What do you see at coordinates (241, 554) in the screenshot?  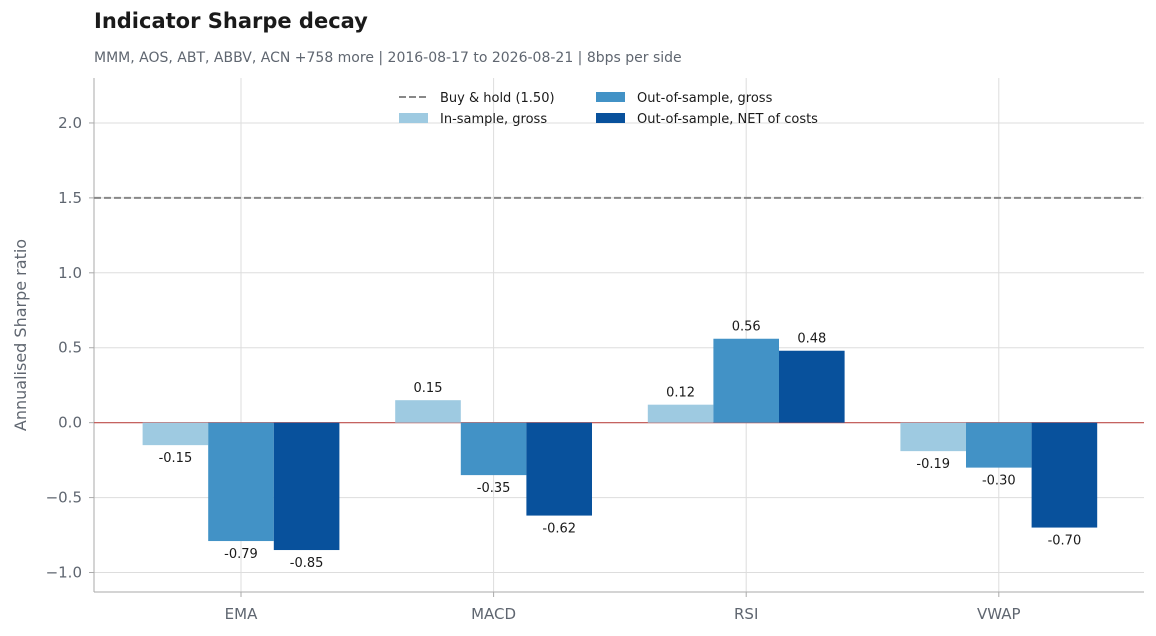 I see `data-label: -0.79` at bounding box center [241, 554].